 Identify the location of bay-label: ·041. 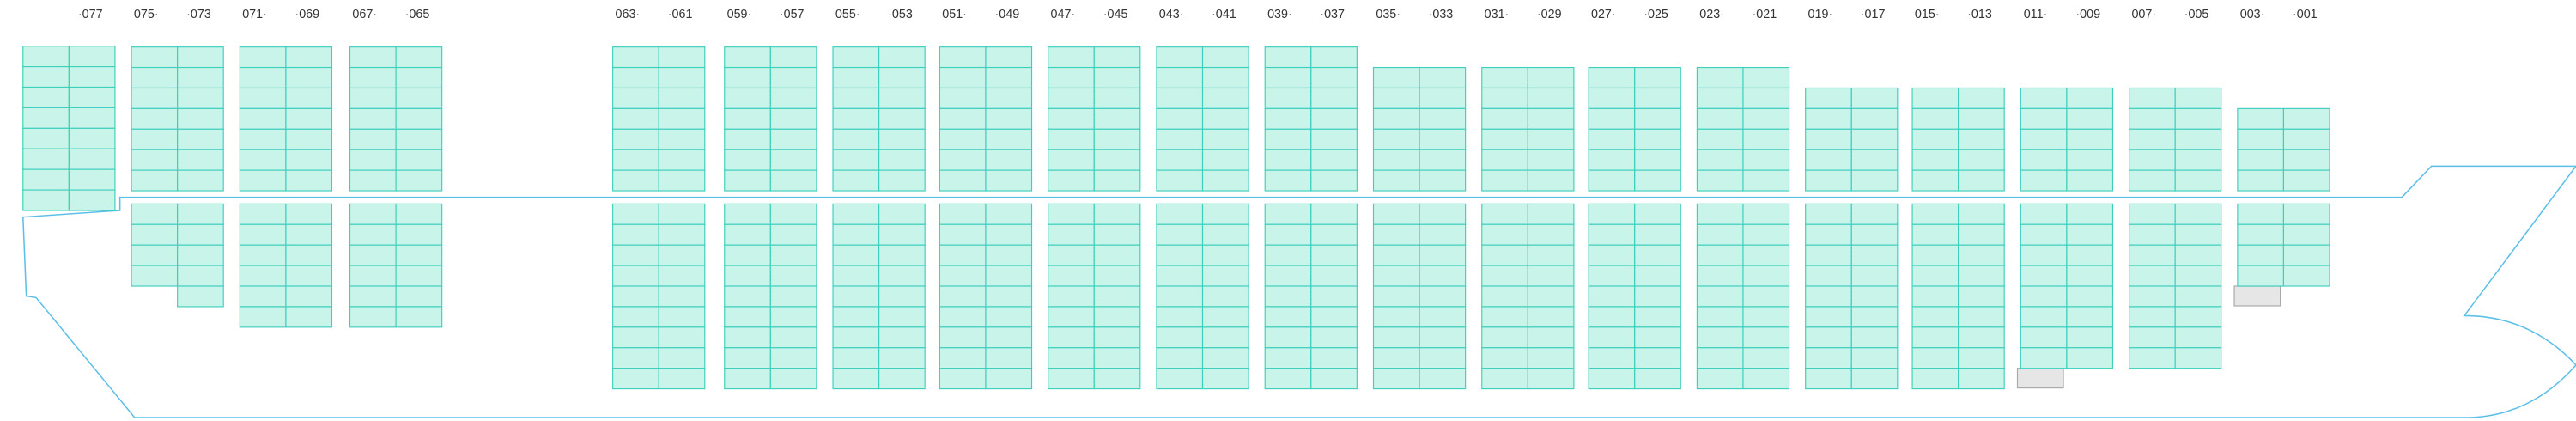
(1224, 15).